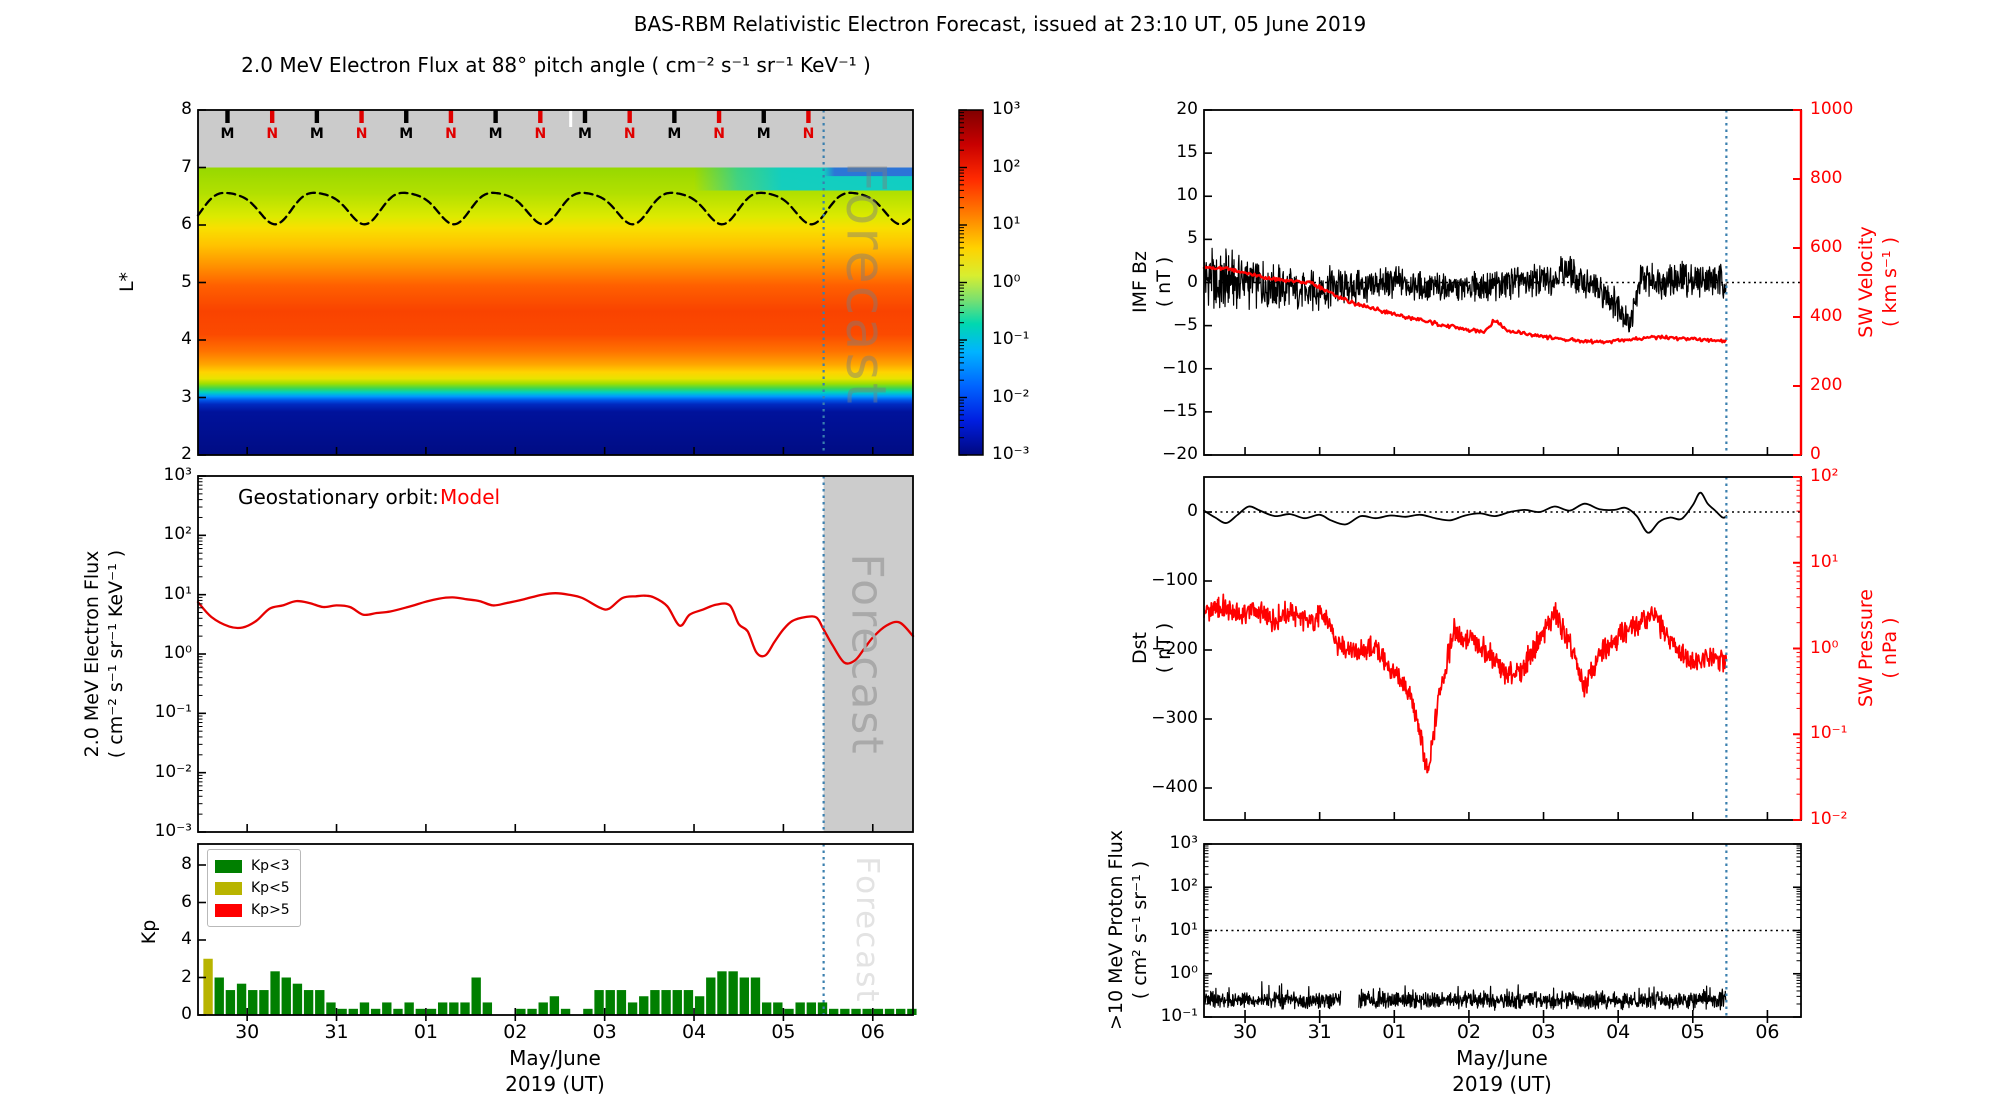  What do you see at coordinates (1815, 454) in the screenshot?
I see `velocity-ytick: 0` at bounding box center [1815, 454].